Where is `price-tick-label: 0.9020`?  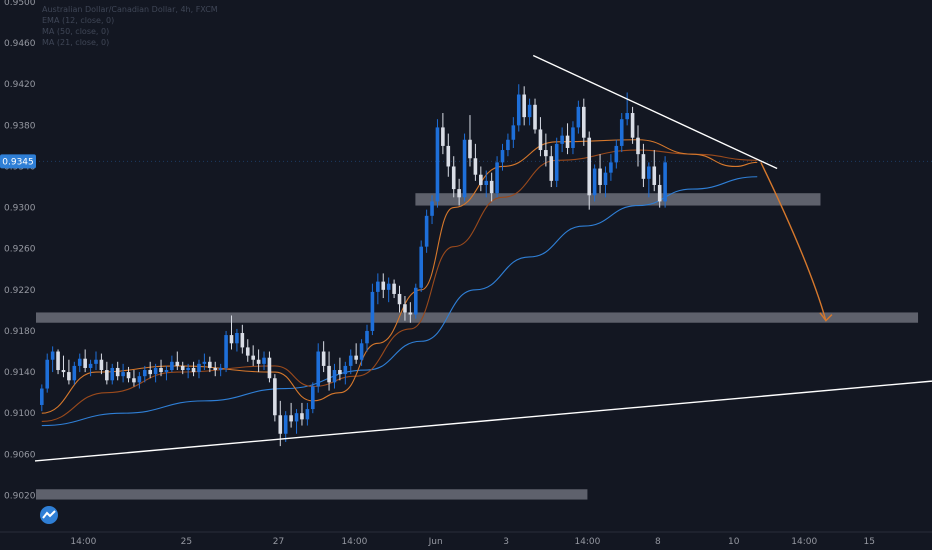
price-tick-label: 0.9020 is located at coordinates (20, 496).